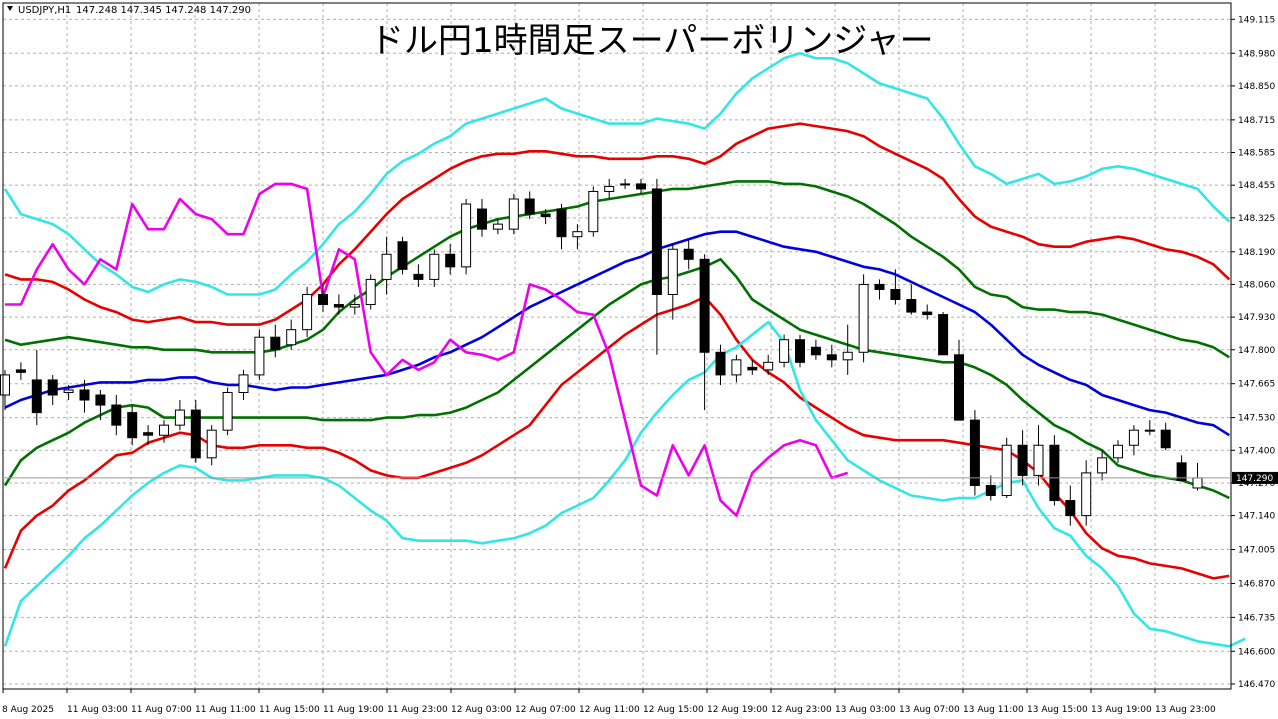 The height and width of the screenshot is (719, 1278). I want to click on y-tick-label: 147.800, so click(1256, 351).